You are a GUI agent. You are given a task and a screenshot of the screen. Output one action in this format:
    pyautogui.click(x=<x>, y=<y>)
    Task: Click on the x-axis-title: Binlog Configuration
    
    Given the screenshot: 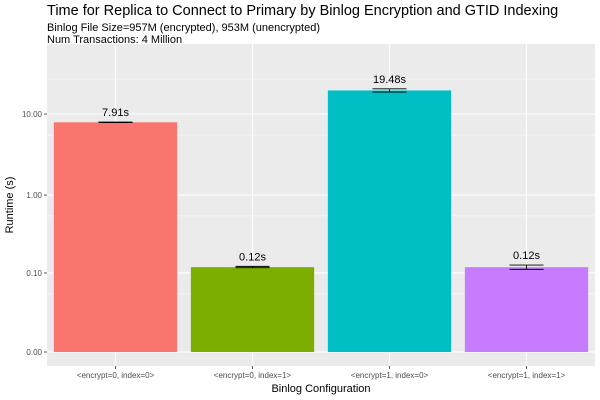 What is the action you would take?
    pyautogui.click(x=320, y=389)
    